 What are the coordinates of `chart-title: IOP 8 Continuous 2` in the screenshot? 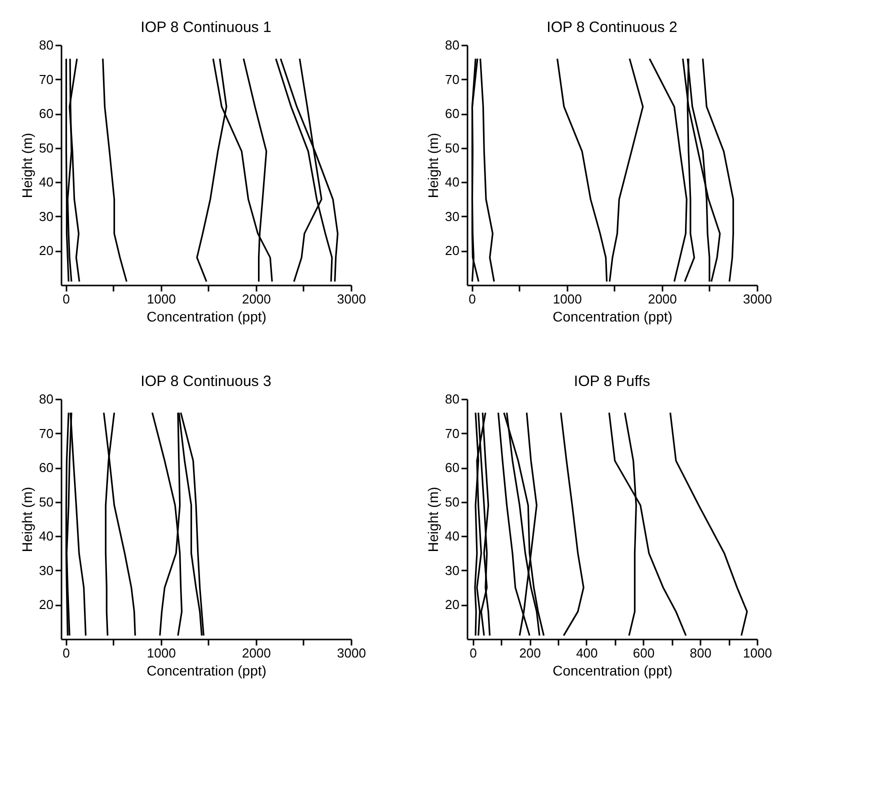 It's located at (612, 27).